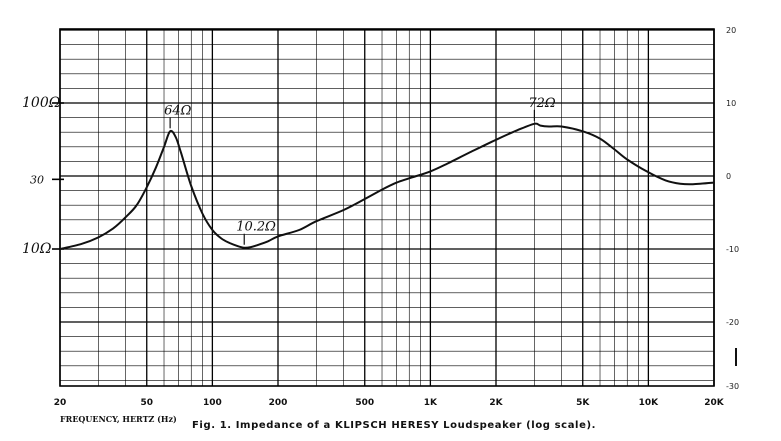  I want to click on right-tick-label: 20, so click(731, 30).